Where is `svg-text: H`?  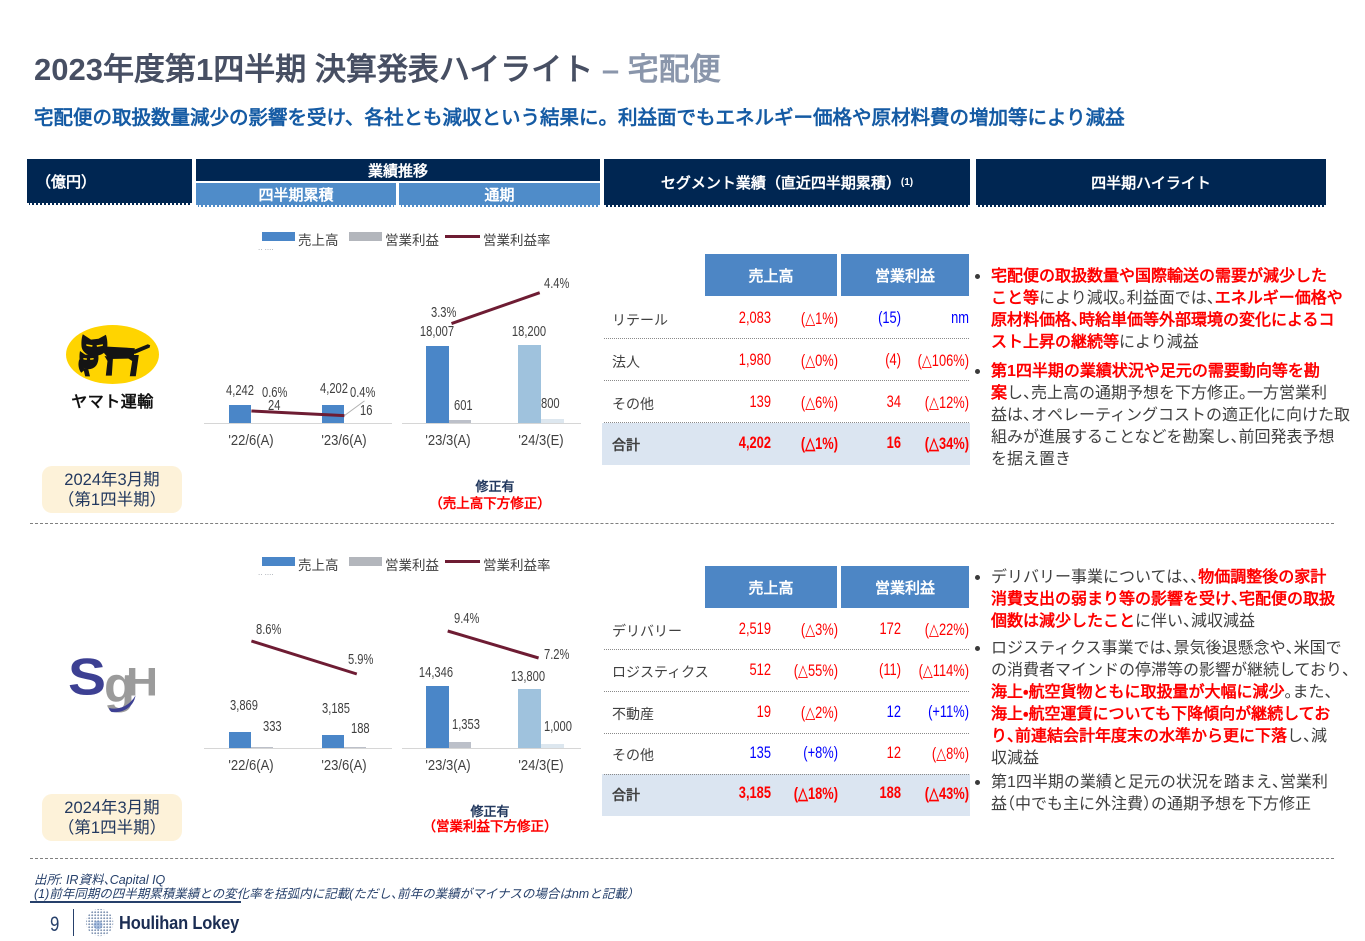
svg-text: H is located at coordinates (142, 683).